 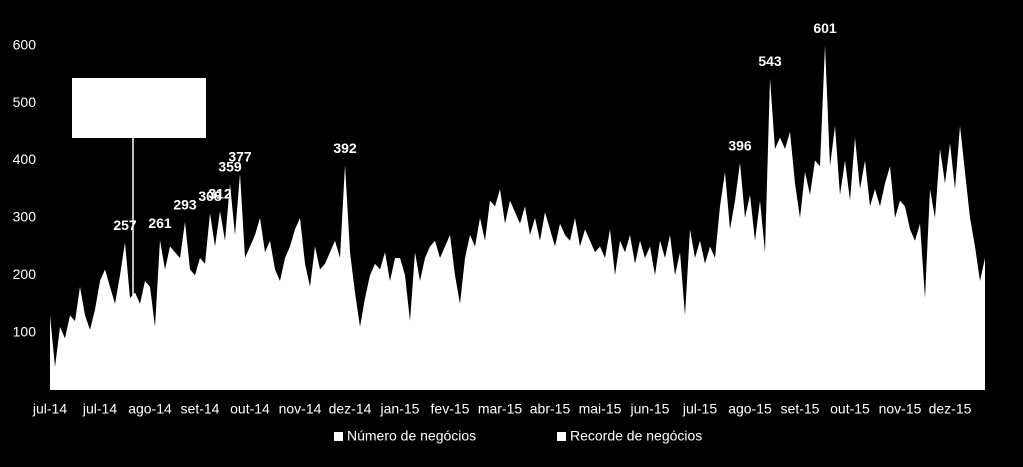 I want to click on y-tick-label: 200, so click(x=25, y=274).